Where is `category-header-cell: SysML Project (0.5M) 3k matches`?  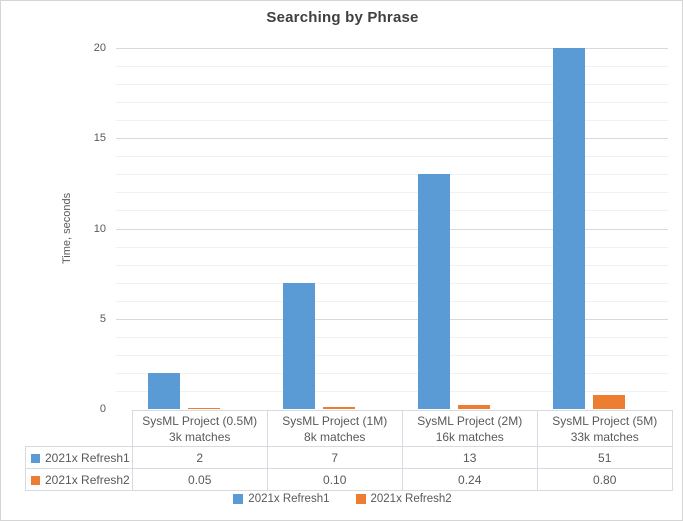
category-header-cell: SysML Project (0.5M) 3k matches is located at coordinates (199, 428).